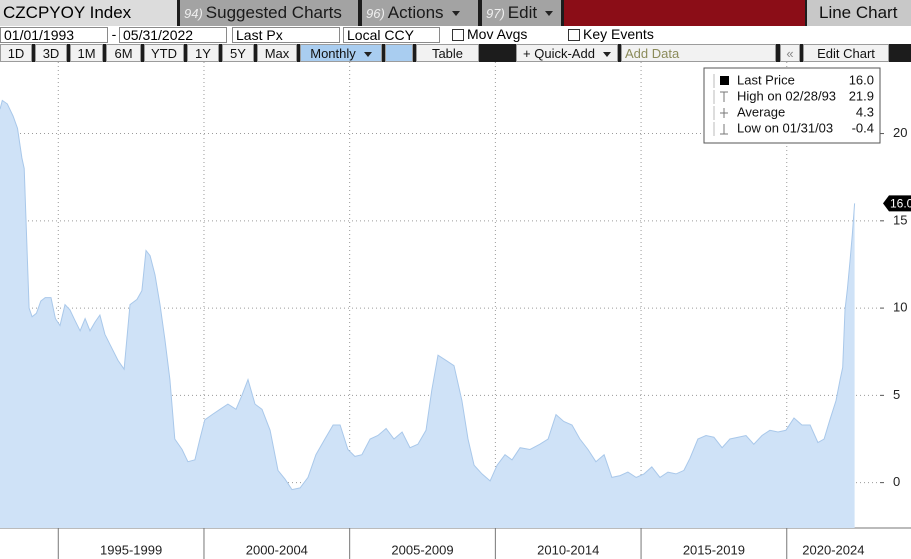 The width and height of the screenshot is (911, 559). Describe the element at coordinates (900, 132) in the screenshot. I see `y-tick-label: 20` at that location.